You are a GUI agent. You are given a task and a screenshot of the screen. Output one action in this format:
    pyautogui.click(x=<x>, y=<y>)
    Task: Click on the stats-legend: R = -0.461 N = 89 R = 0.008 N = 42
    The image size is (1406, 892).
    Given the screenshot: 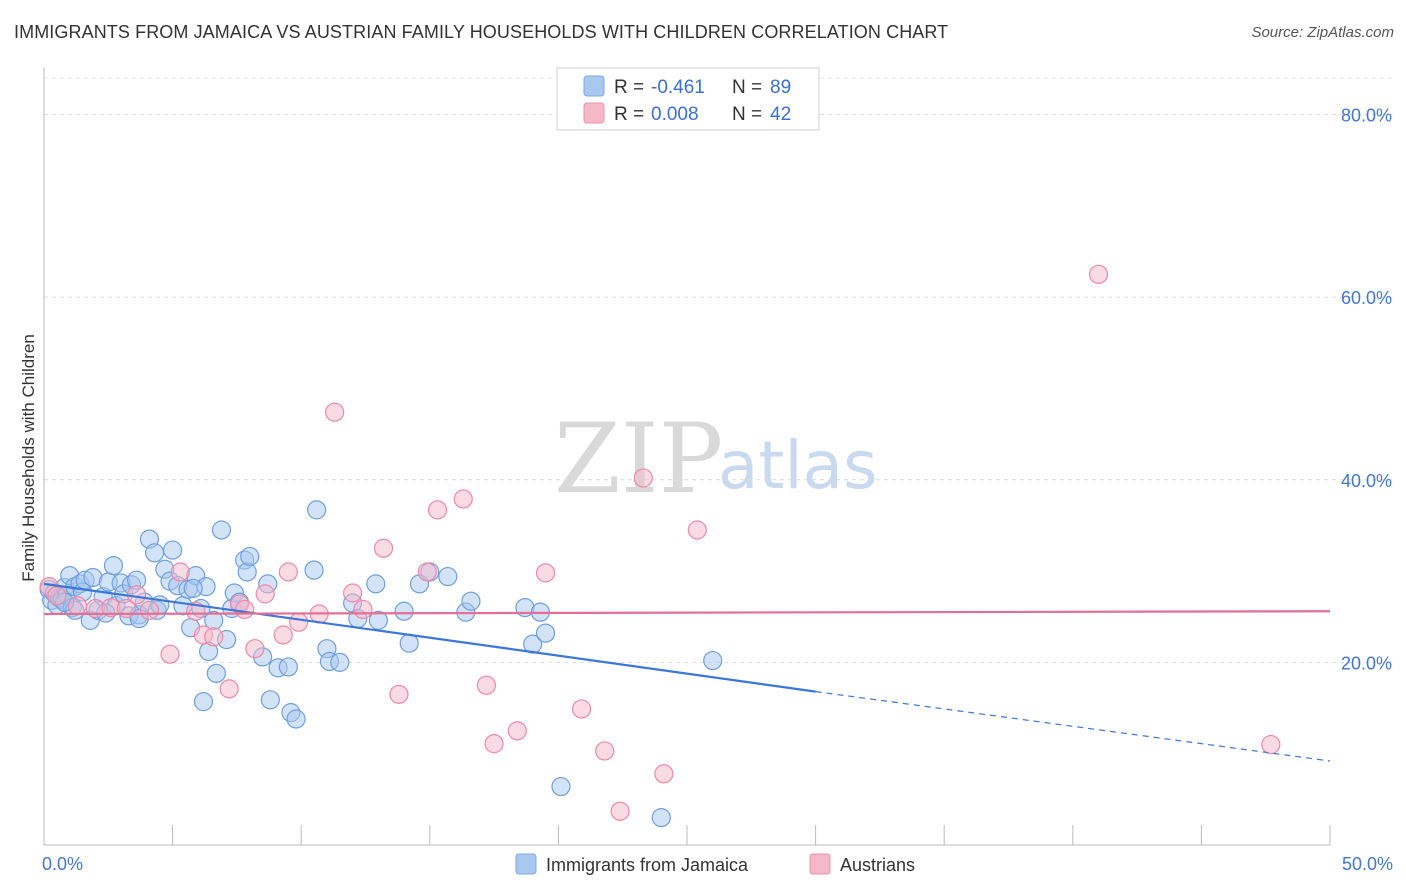 What is the action you would take?
    pyautogui.click(x=688, y=99)
    